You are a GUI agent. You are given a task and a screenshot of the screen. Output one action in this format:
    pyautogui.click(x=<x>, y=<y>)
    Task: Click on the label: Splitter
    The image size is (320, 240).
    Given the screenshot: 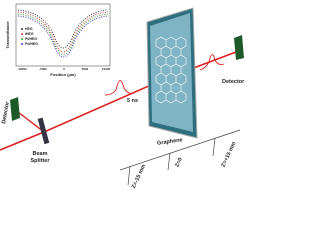 What is the action you would take?
    pyautogui.click(x=41, y=161)
    